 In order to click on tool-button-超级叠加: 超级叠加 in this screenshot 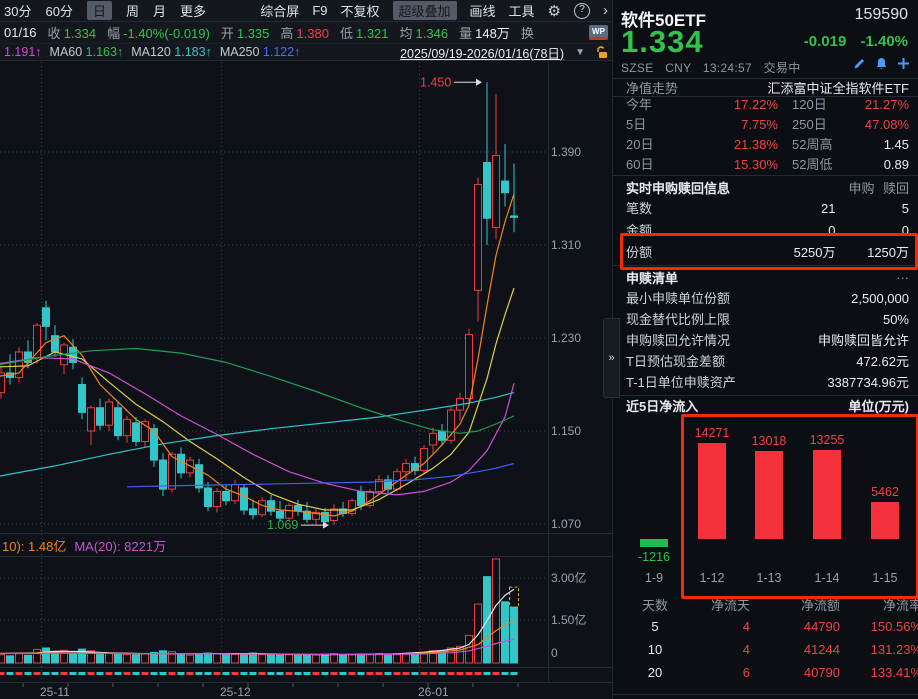, I will do `click(424, 10)`.